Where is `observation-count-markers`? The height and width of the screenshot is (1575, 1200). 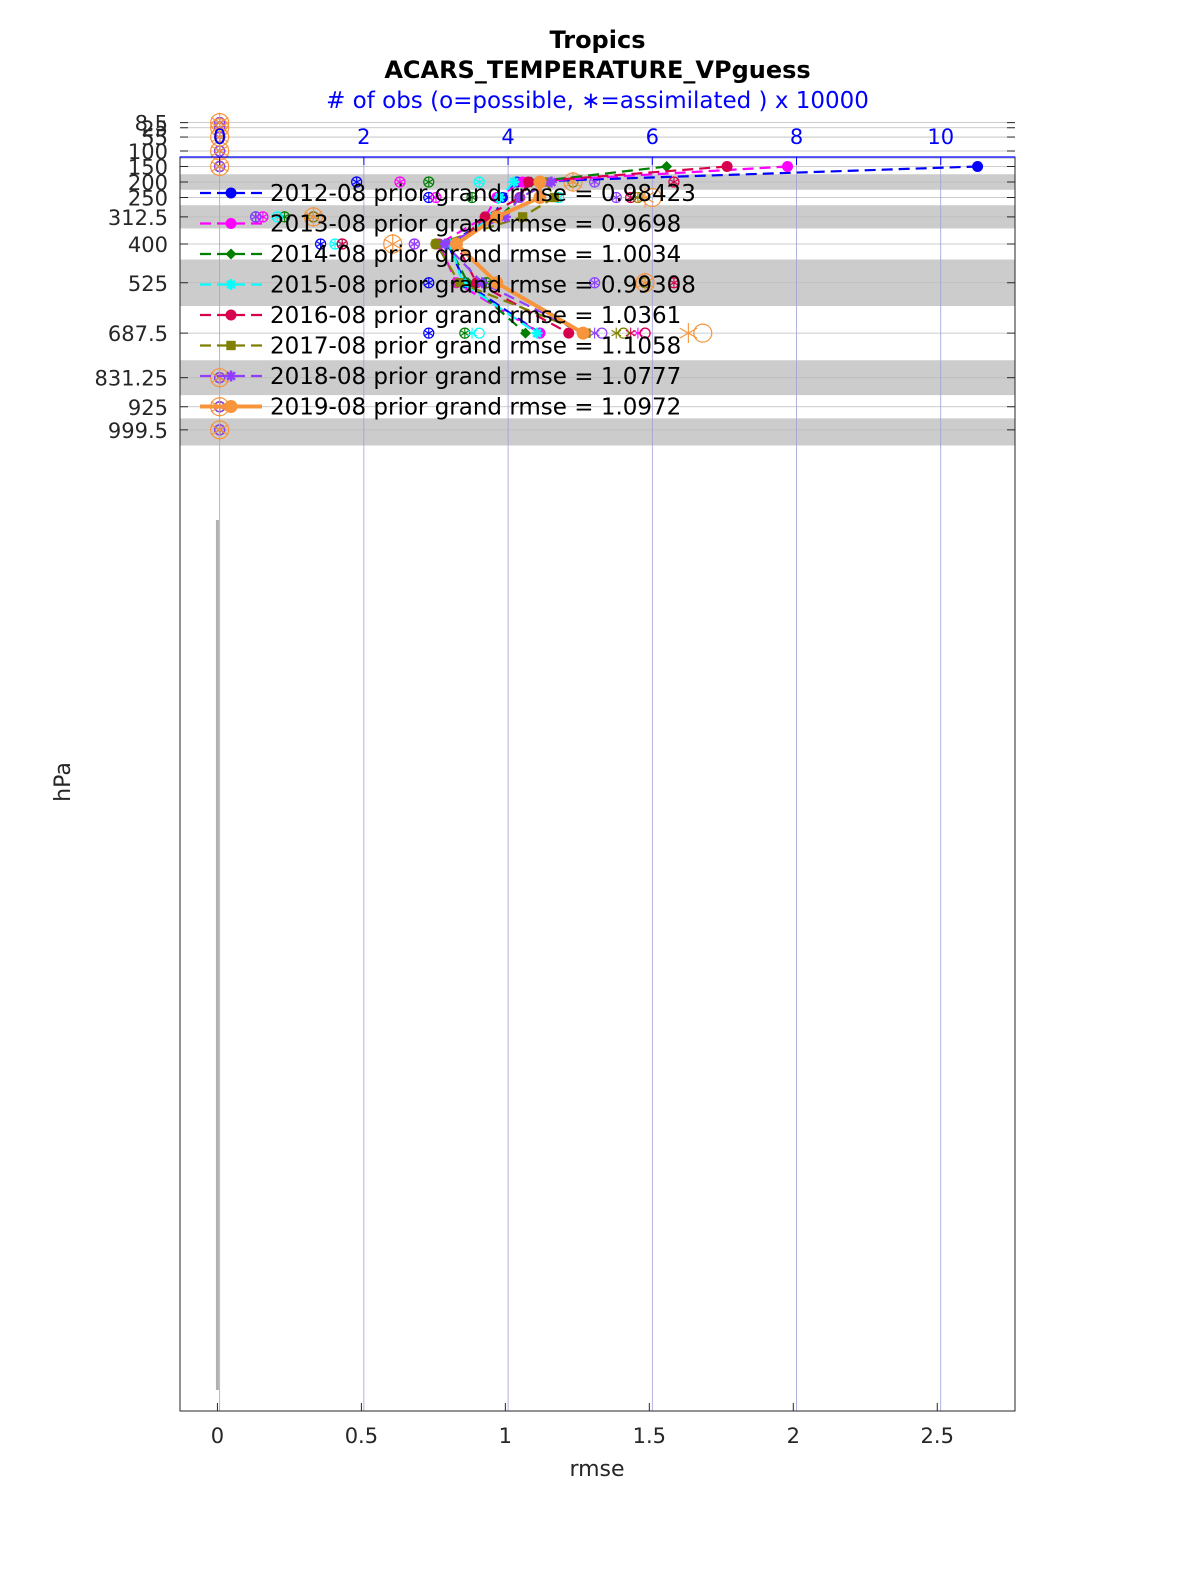 observation-count-markers is located at coordinates (461, 276).